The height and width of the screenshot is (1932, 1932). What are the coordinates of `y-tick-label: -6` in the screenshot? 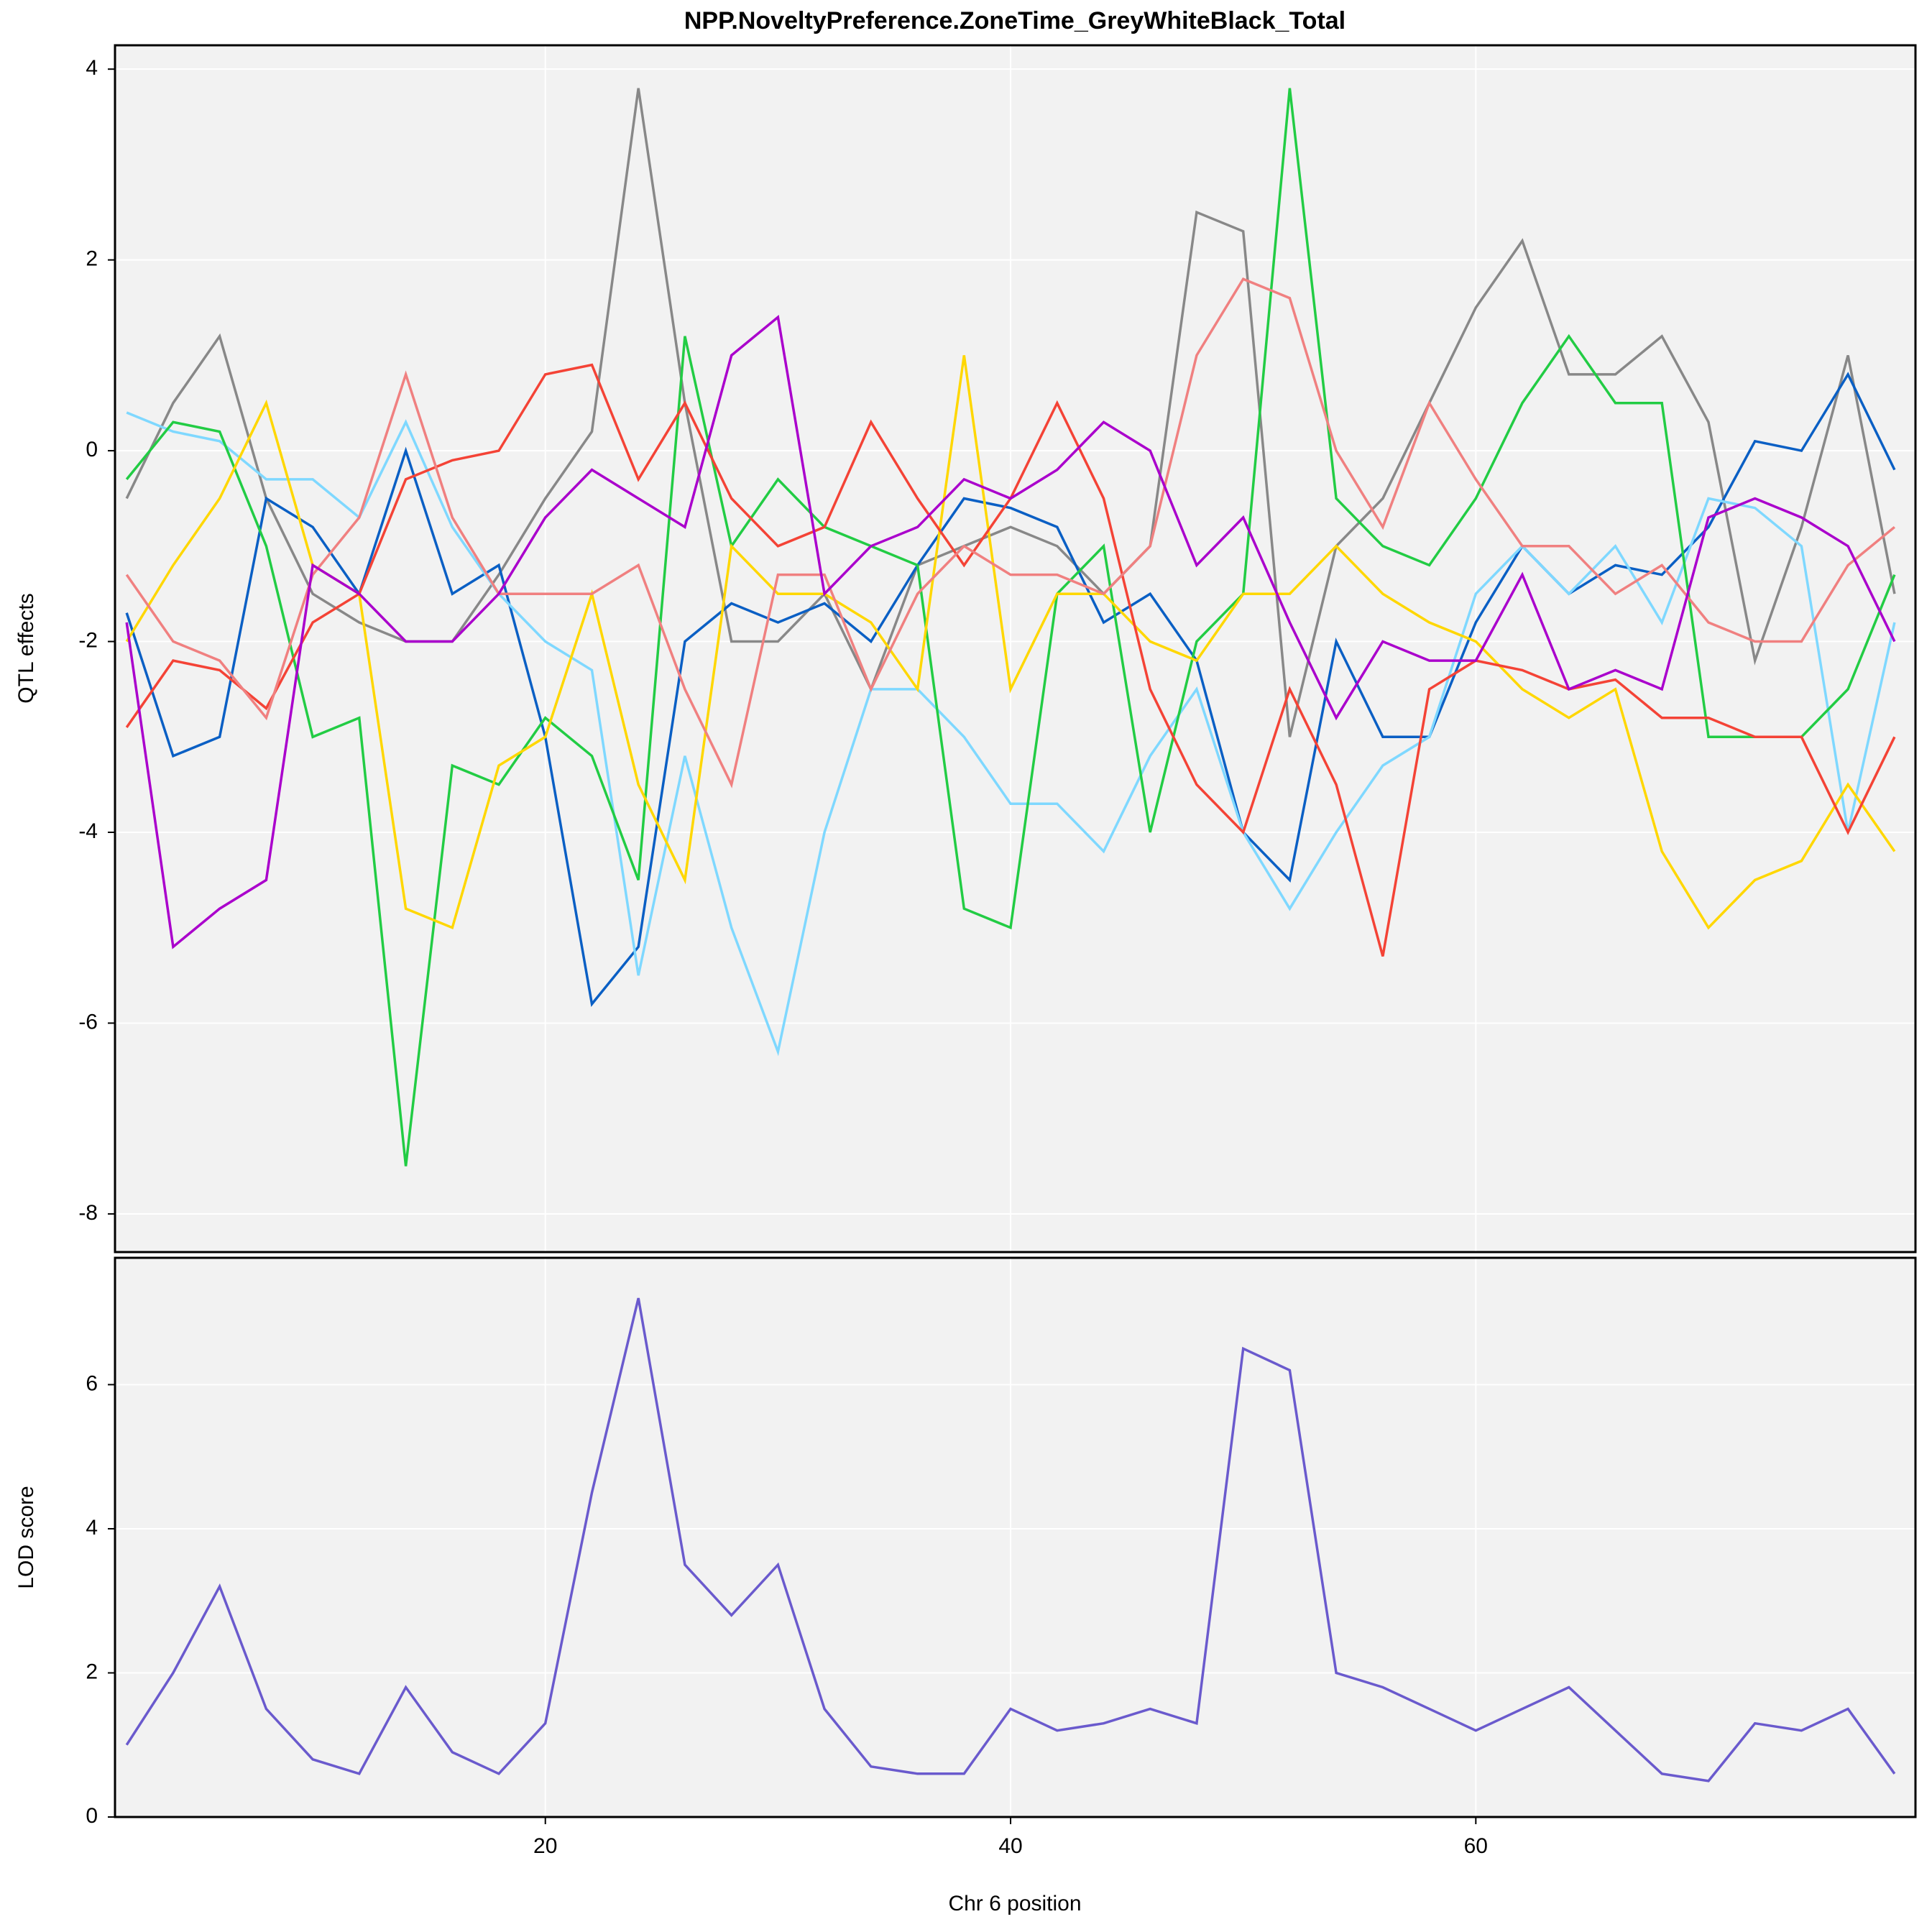 It's located at (88, 1022).